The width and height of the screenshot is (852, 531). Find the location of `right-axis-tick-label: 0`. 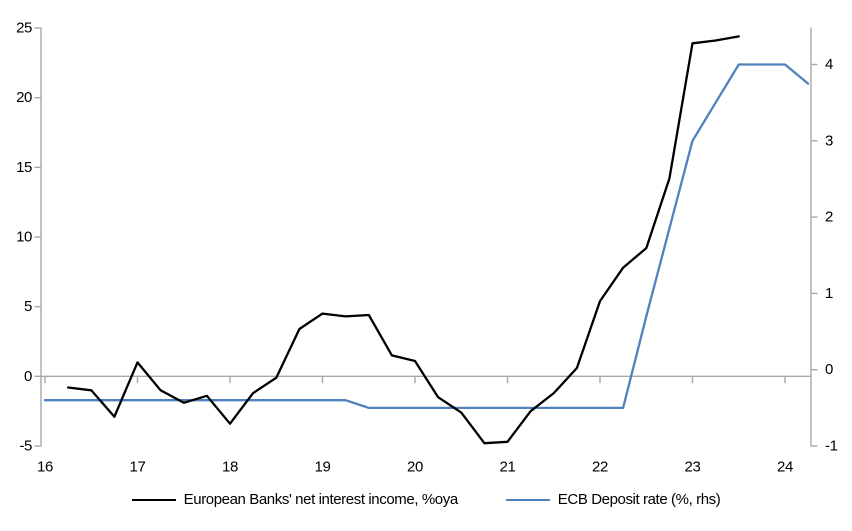

right-axis-tick-label: 0 is located at coordinates (829, 369).